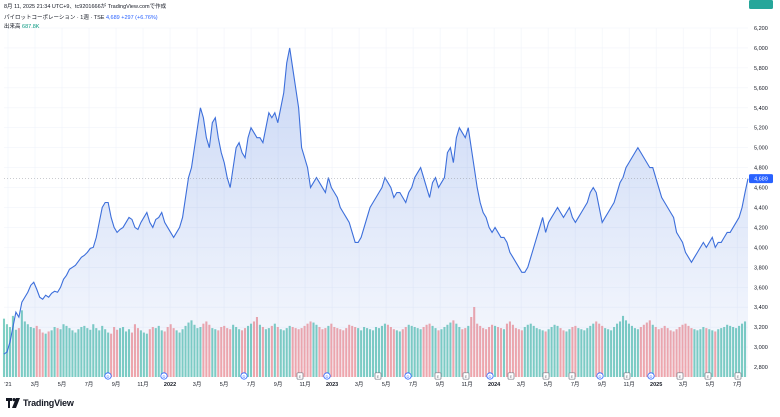 The width and height of the screenshot is (780, 417). What do you see at coordinates (12, 27) in the screenshot?
I see `volume-label: 出来高` at bounding box center [12, 27].